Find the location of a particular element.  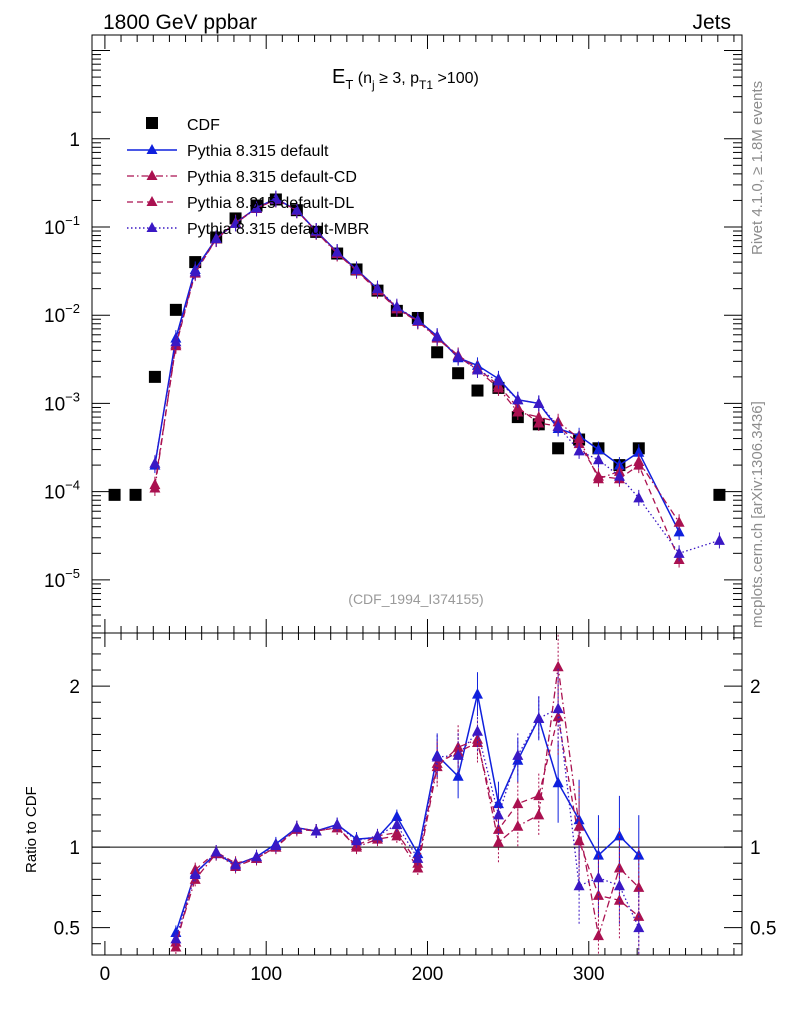

main-y-tick-label: 10⁻⁵ is located at coordinates (62, 579).